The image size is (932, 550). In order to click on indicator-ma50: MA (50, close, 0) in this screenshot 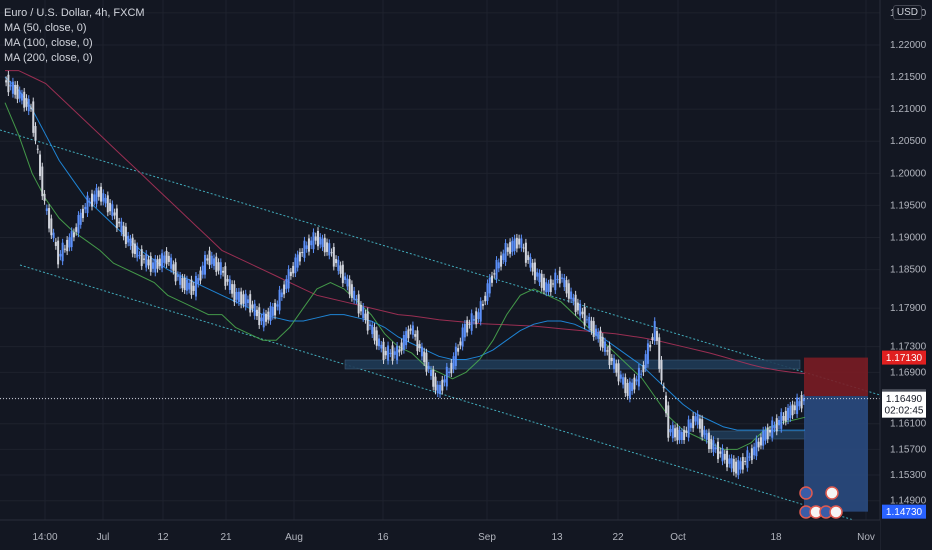, I will do `click(45, 28)`.